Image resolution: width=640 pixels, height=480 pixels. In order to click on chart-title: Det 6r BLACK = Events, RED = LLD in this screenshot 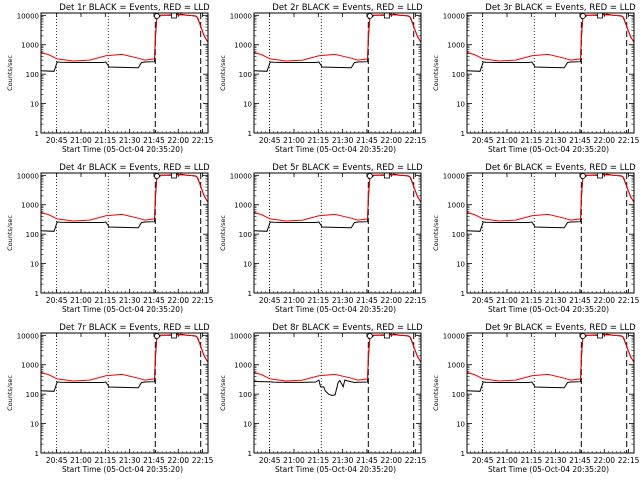, I will do `click(560, 168)`.